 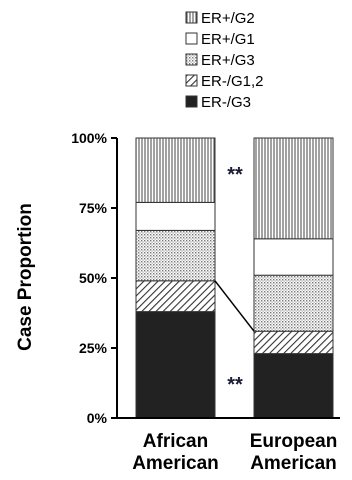 What do you see at coordinates (234, 306) in the screenshot?
I see `connector-line` at bounding box center [234, 306].